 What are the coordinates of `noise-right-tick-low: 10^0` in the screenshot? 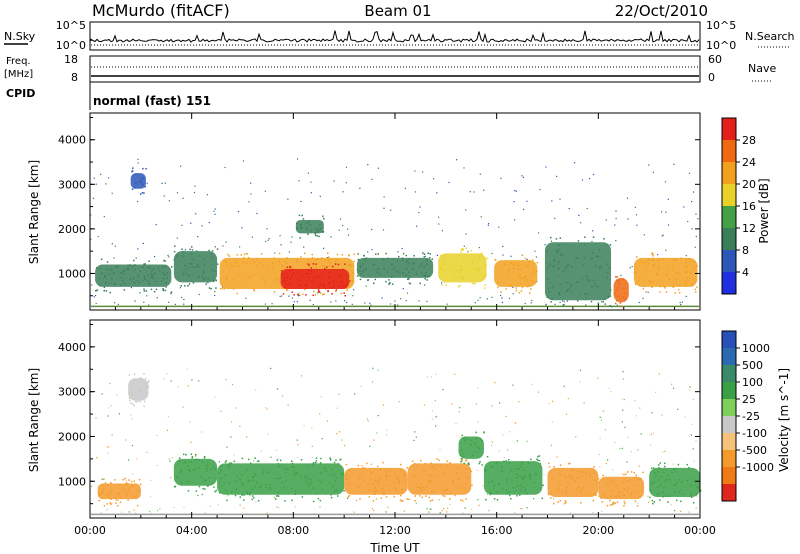 It's located at (721, 45).